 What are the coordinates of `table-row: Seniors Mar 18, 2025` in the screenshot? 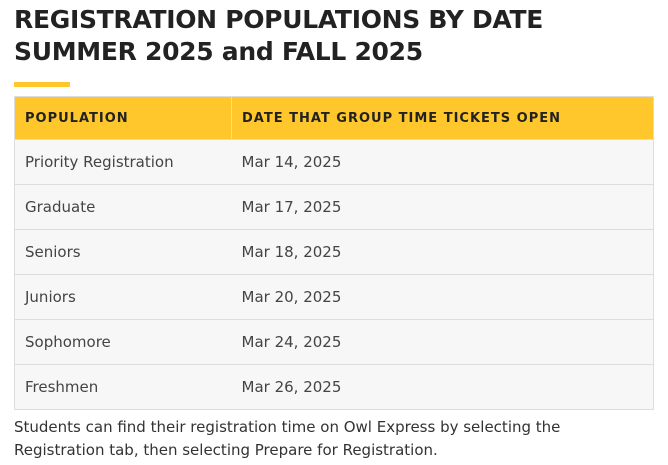 It's located at (334, 252).